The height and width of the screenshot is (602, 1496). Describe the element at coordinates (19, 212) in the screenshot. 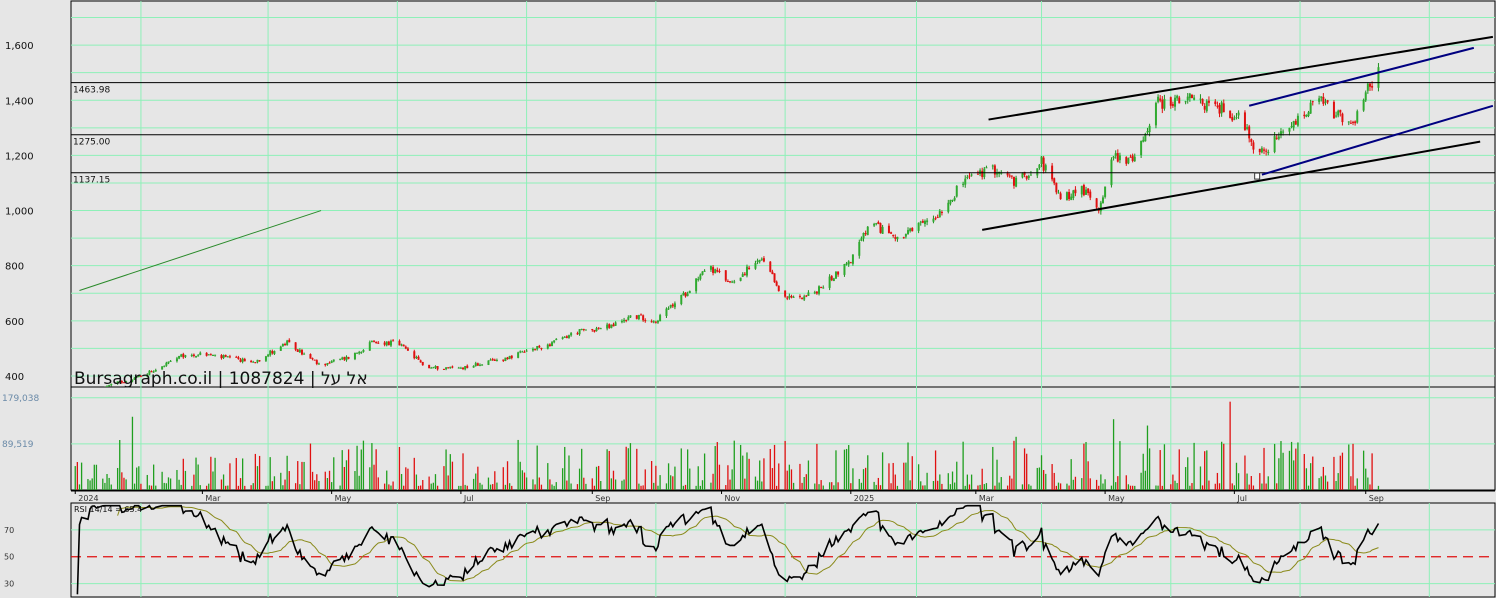

I see `price-axis: 400 600 800 1,000 1,200 1,400 1,600` at that location.